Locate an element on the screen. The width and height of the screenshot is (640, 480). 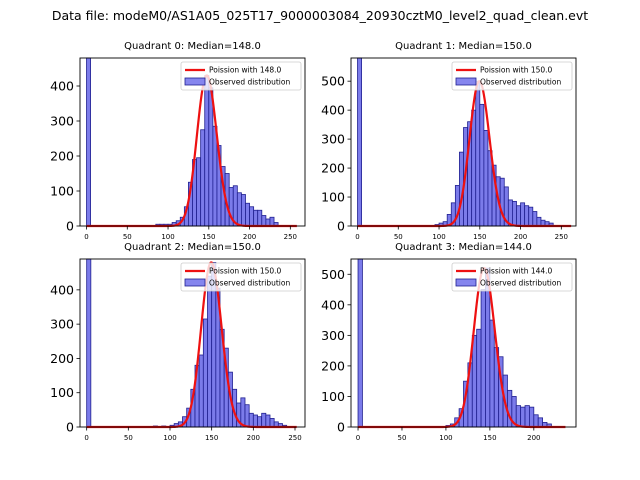
legend-poisson-label: Poission with 148.0 is located at coordinates (245, 70).